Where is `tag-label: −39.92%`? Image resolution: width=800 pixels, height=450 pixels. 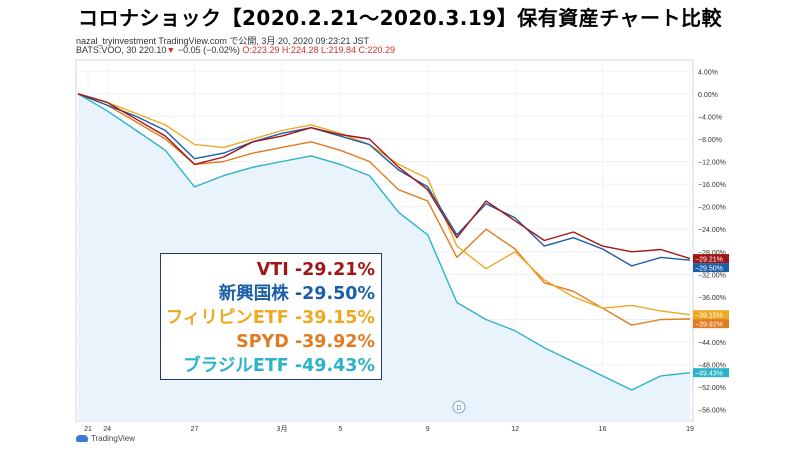
tag-label: −39.92% is located at coordinates (709, 324).